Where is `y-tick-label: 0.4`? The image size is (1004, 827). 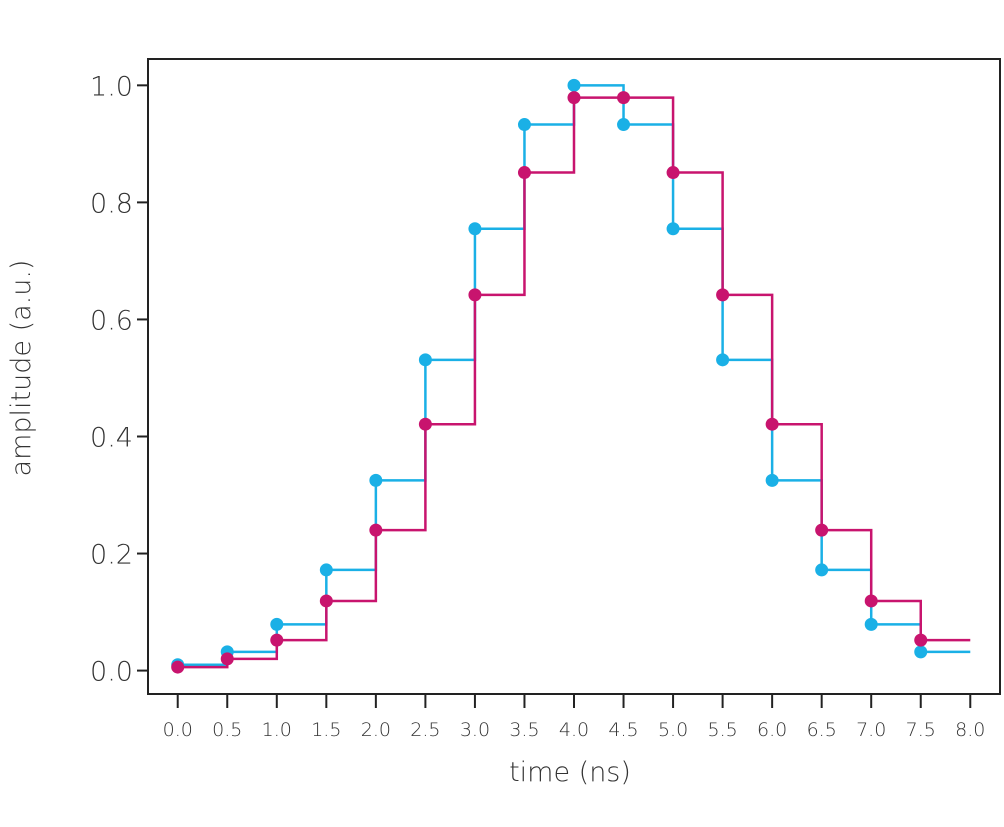
y-tick-label: 0.4 is located at coordinates (111, 437).